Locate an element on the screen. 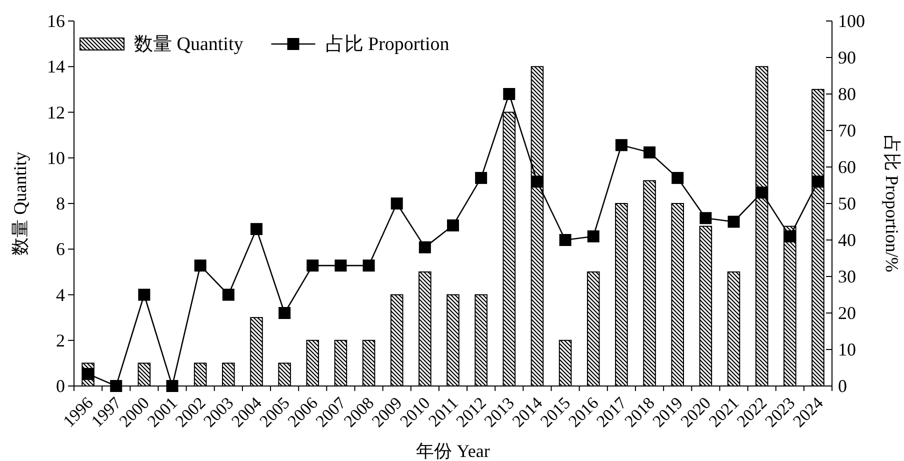 This screenshot has width=904, height=461. y-tick-label: 2 is located at coordinates (60, 340).